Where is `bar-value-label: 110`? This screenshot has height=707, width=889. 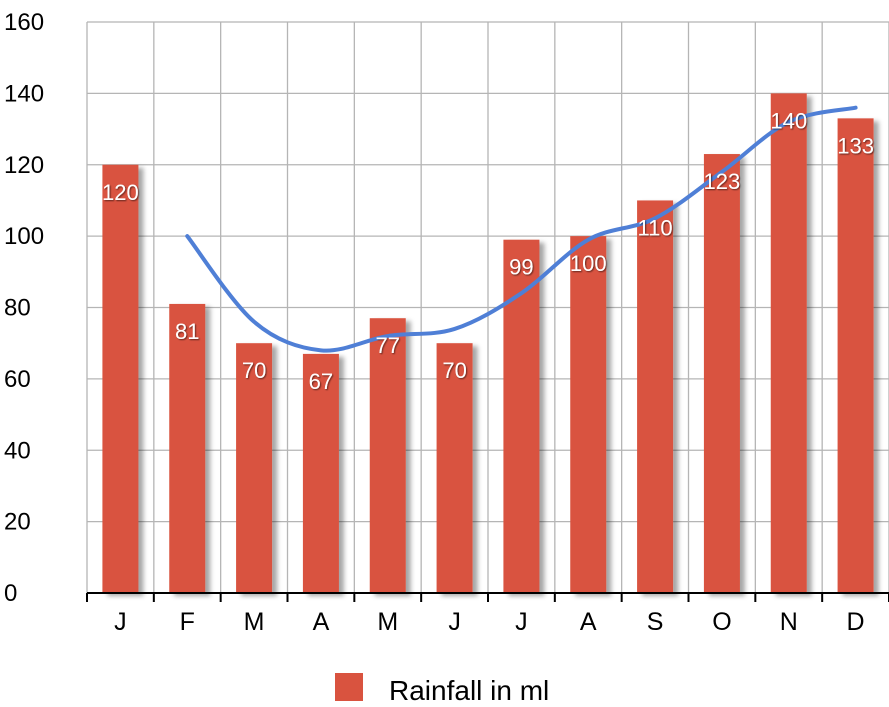
bar-value-label: 110 is located at coordinates (655, 227).